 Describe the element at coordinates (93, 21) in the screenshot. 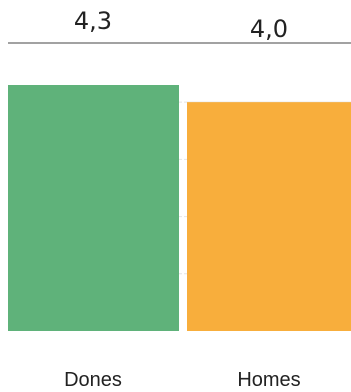

I see `value-label-dones: 4,3` at that location.